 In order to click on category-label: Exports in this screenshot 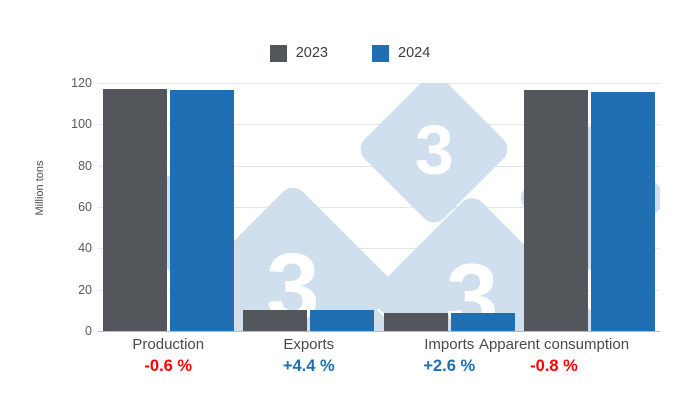, I will do `click(309, 344)`.